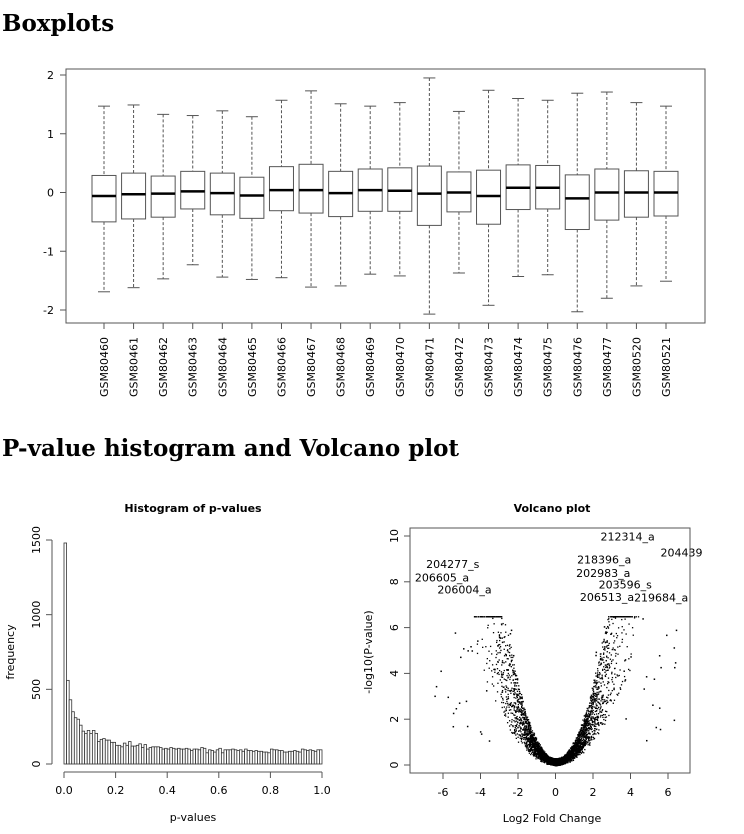  What do you see at coordinates (443, 792) in the screenshot?
I see `x-tick-label: -6` at bounding box center [443, 792].